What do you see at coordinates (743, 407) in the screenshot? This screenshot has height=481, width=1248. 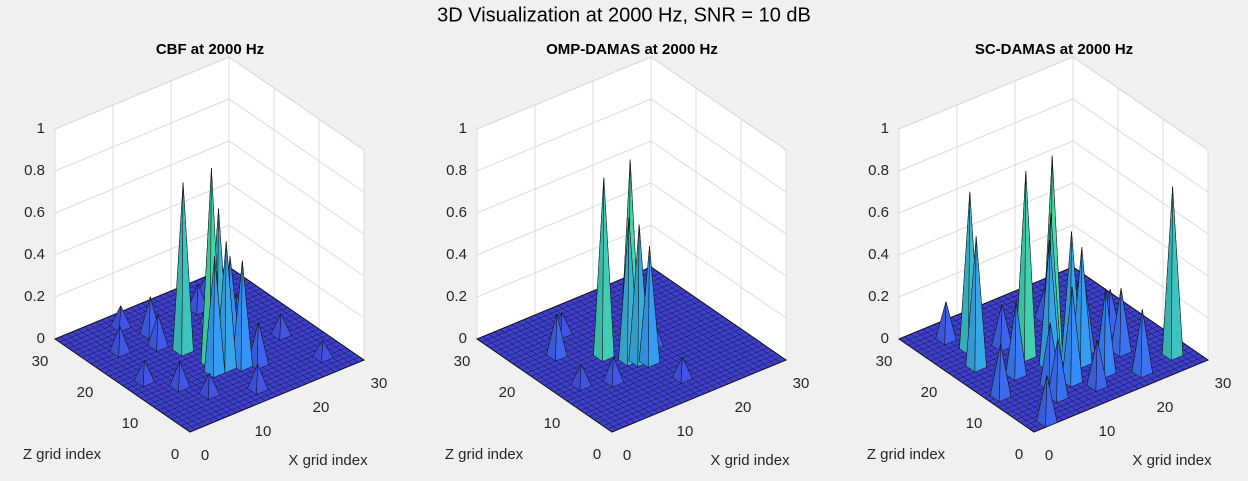 I see `x-tick-label: 20` at bounding box center [743, 407].